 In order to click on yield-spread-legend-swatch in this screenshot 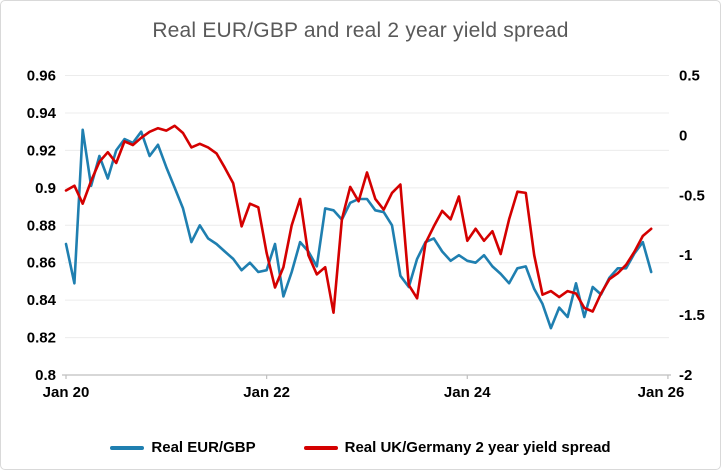, I will do `click(320, 447)`.